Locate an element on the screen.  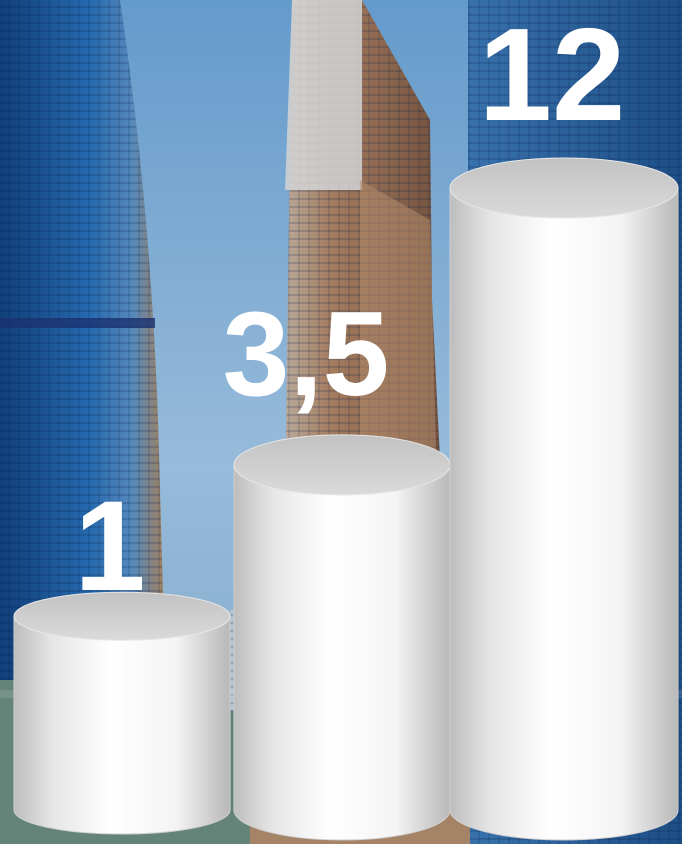
value-label-2: 3,5 is located at coordinates (306, 354).